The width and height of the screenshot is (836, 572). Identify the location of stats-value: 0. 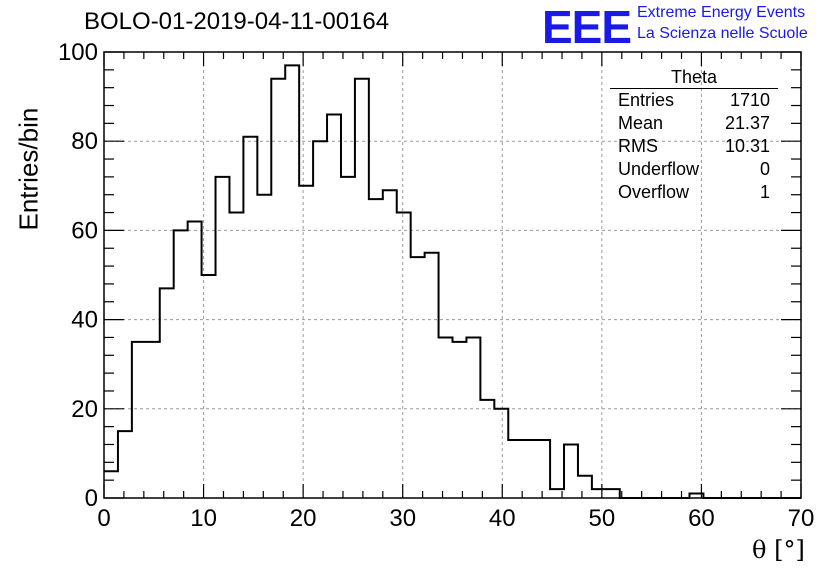
(764, 169).